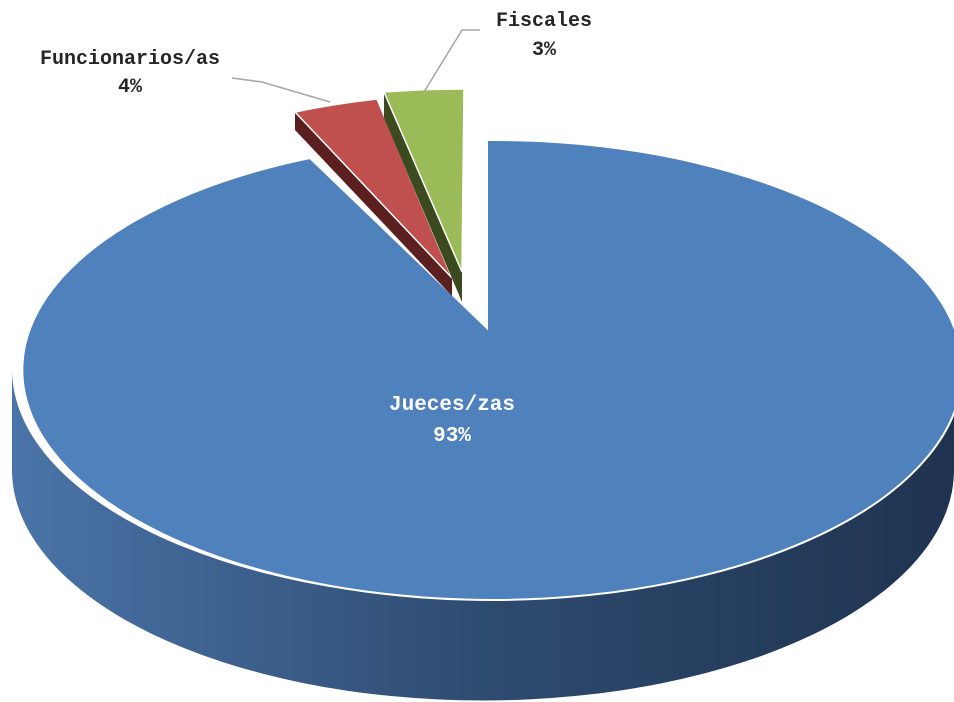  I want to click on label-name-jueces: Jueces/zas, so click(452, 405).